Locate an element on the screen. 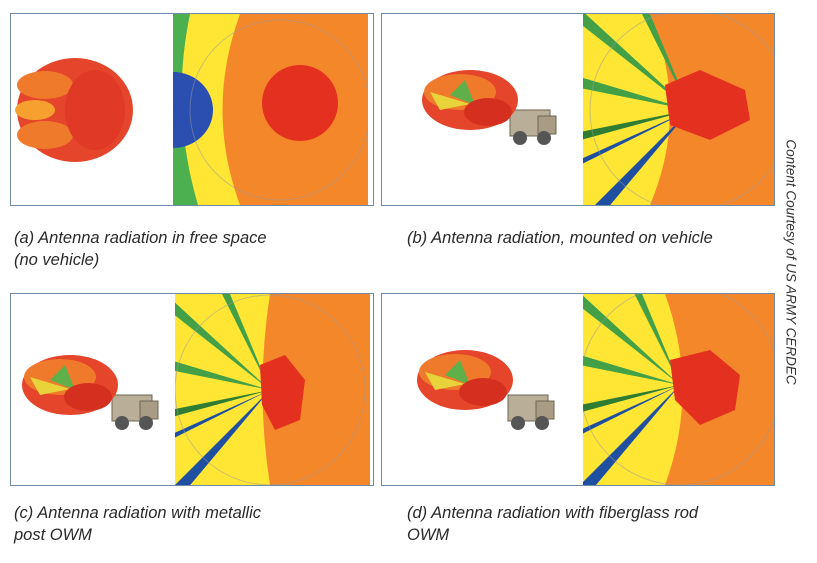 The width and height of the screenshot is (817, 563). credit: Content Courtesy of US ARMY CERDEC is located at coordinates (790, 262).